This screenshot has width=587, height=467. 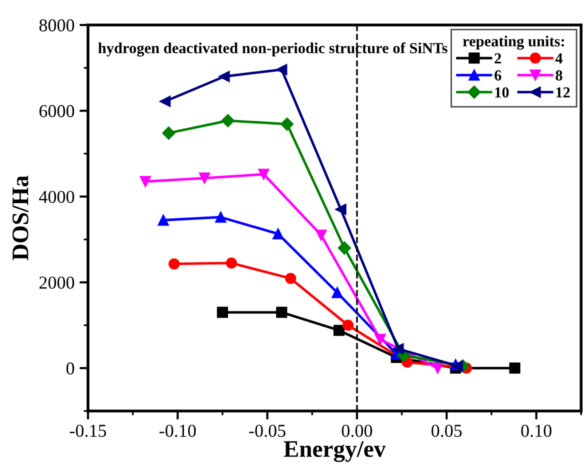 I want to click on legend-label: 2, so click(x=498, y=58).